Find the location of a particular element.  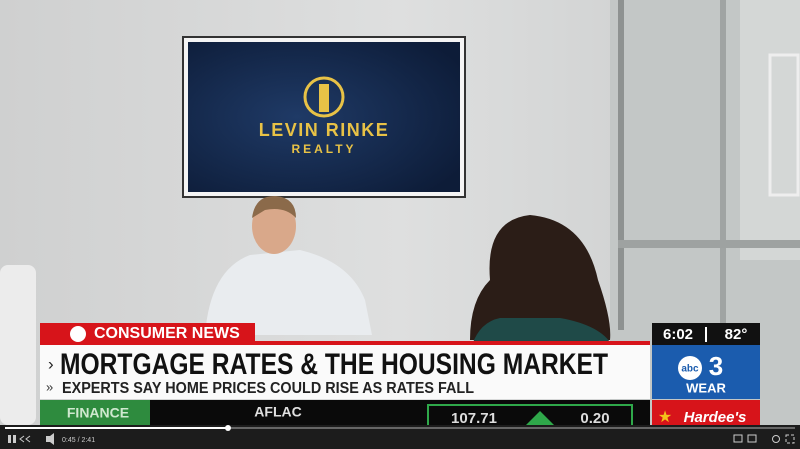

ticker-segment: FINANCE is located at coordinates (98, 413).